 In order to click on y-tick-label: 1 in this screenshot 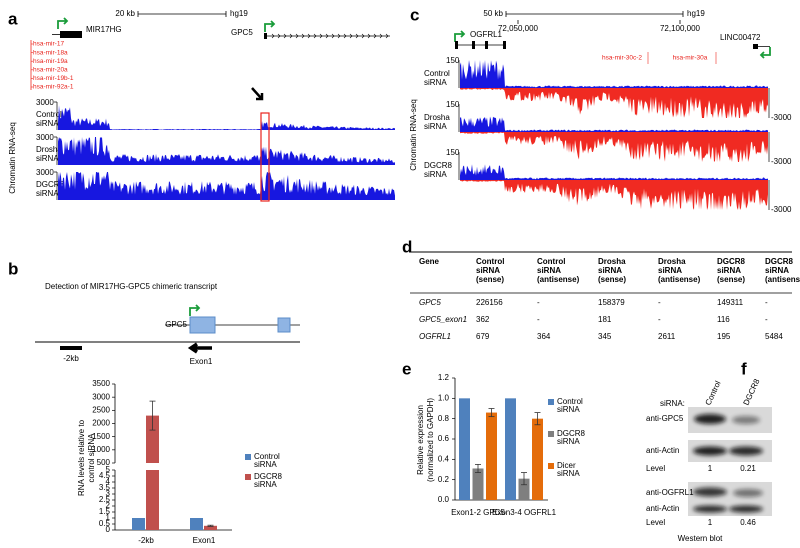, I will do `click(108, 517)`.